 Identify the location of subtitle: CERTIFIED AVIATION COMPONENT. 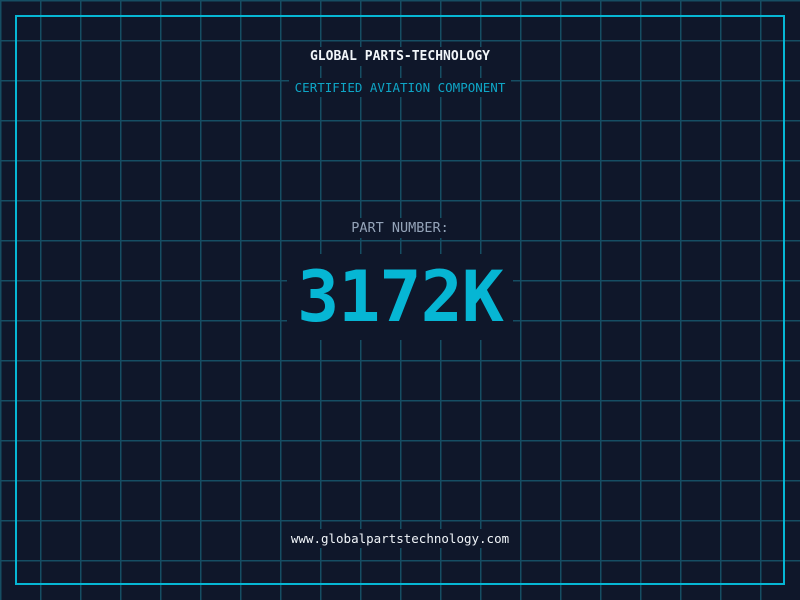
(400, 87).